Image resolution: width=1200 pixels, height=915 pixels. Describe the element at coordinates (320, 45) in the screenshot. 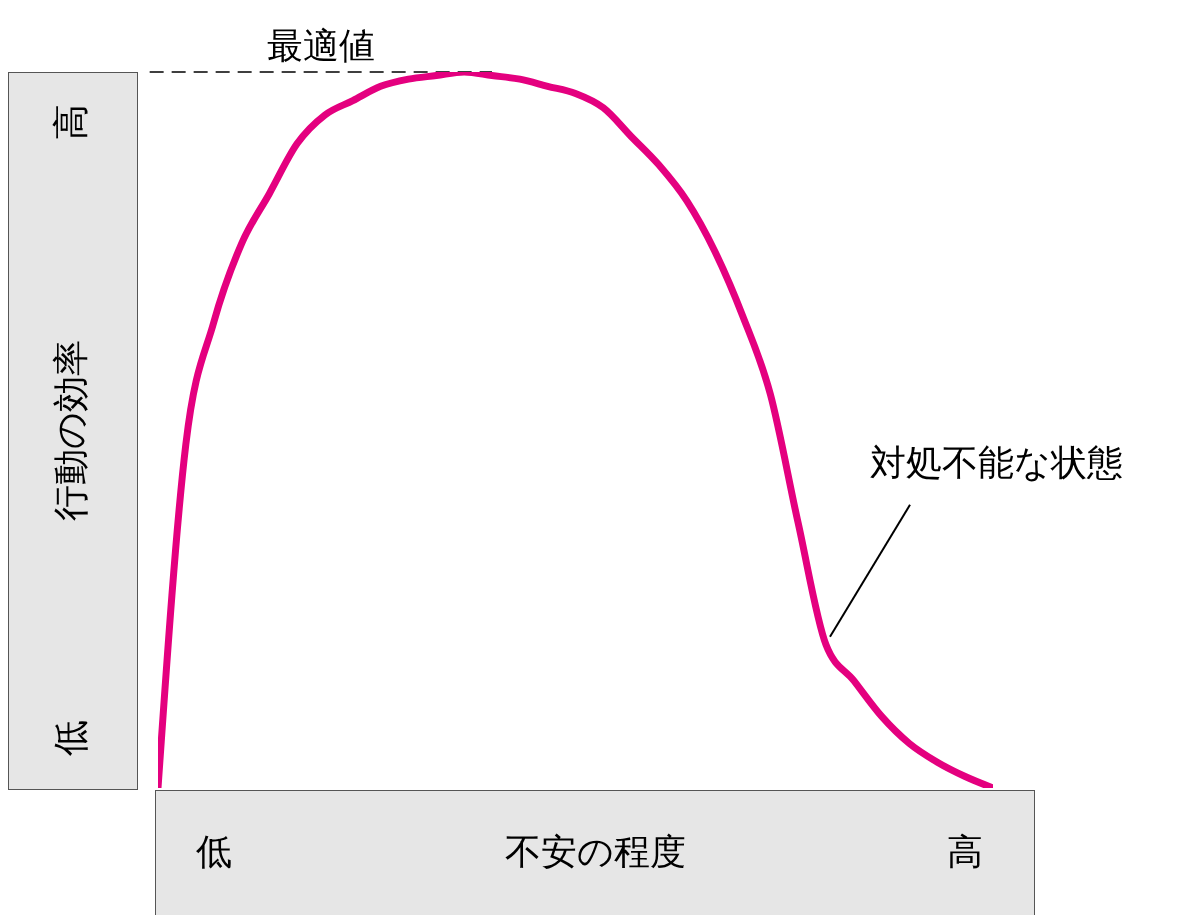

I see `ref-line-label: 最適値` at that location.